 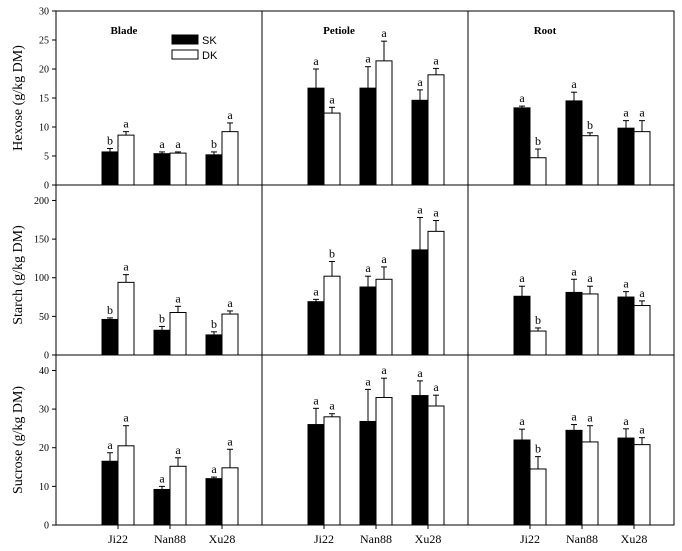 I want to click on hexose-petiole-letter-sk-nan88: a, so click(x=368, y=59).